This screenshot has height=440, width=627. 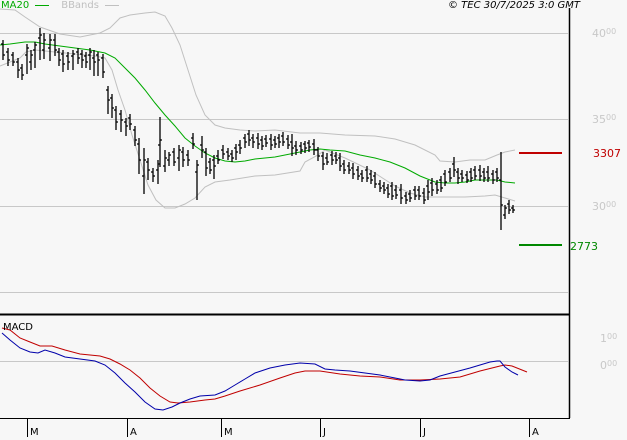 I want to click on legend-ma20: MA20, so click(x=15, y=5).